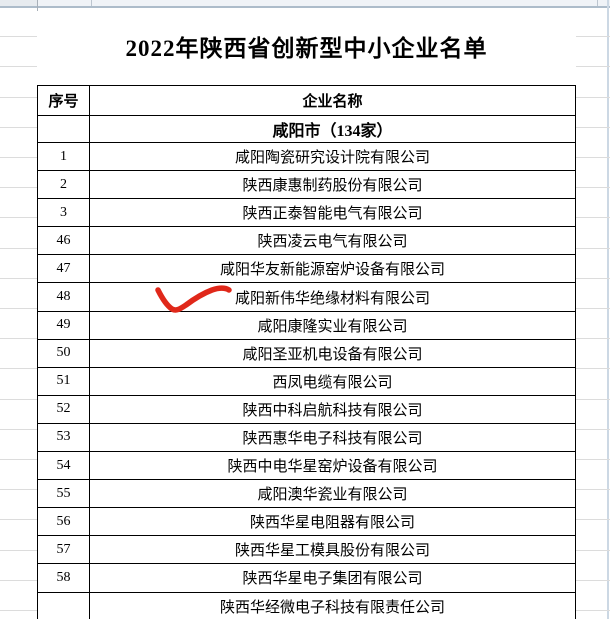 Image resolution: width=610 pixels, height=619 pixels. I want to click on row-number-cell: 46, so click(63, 241).